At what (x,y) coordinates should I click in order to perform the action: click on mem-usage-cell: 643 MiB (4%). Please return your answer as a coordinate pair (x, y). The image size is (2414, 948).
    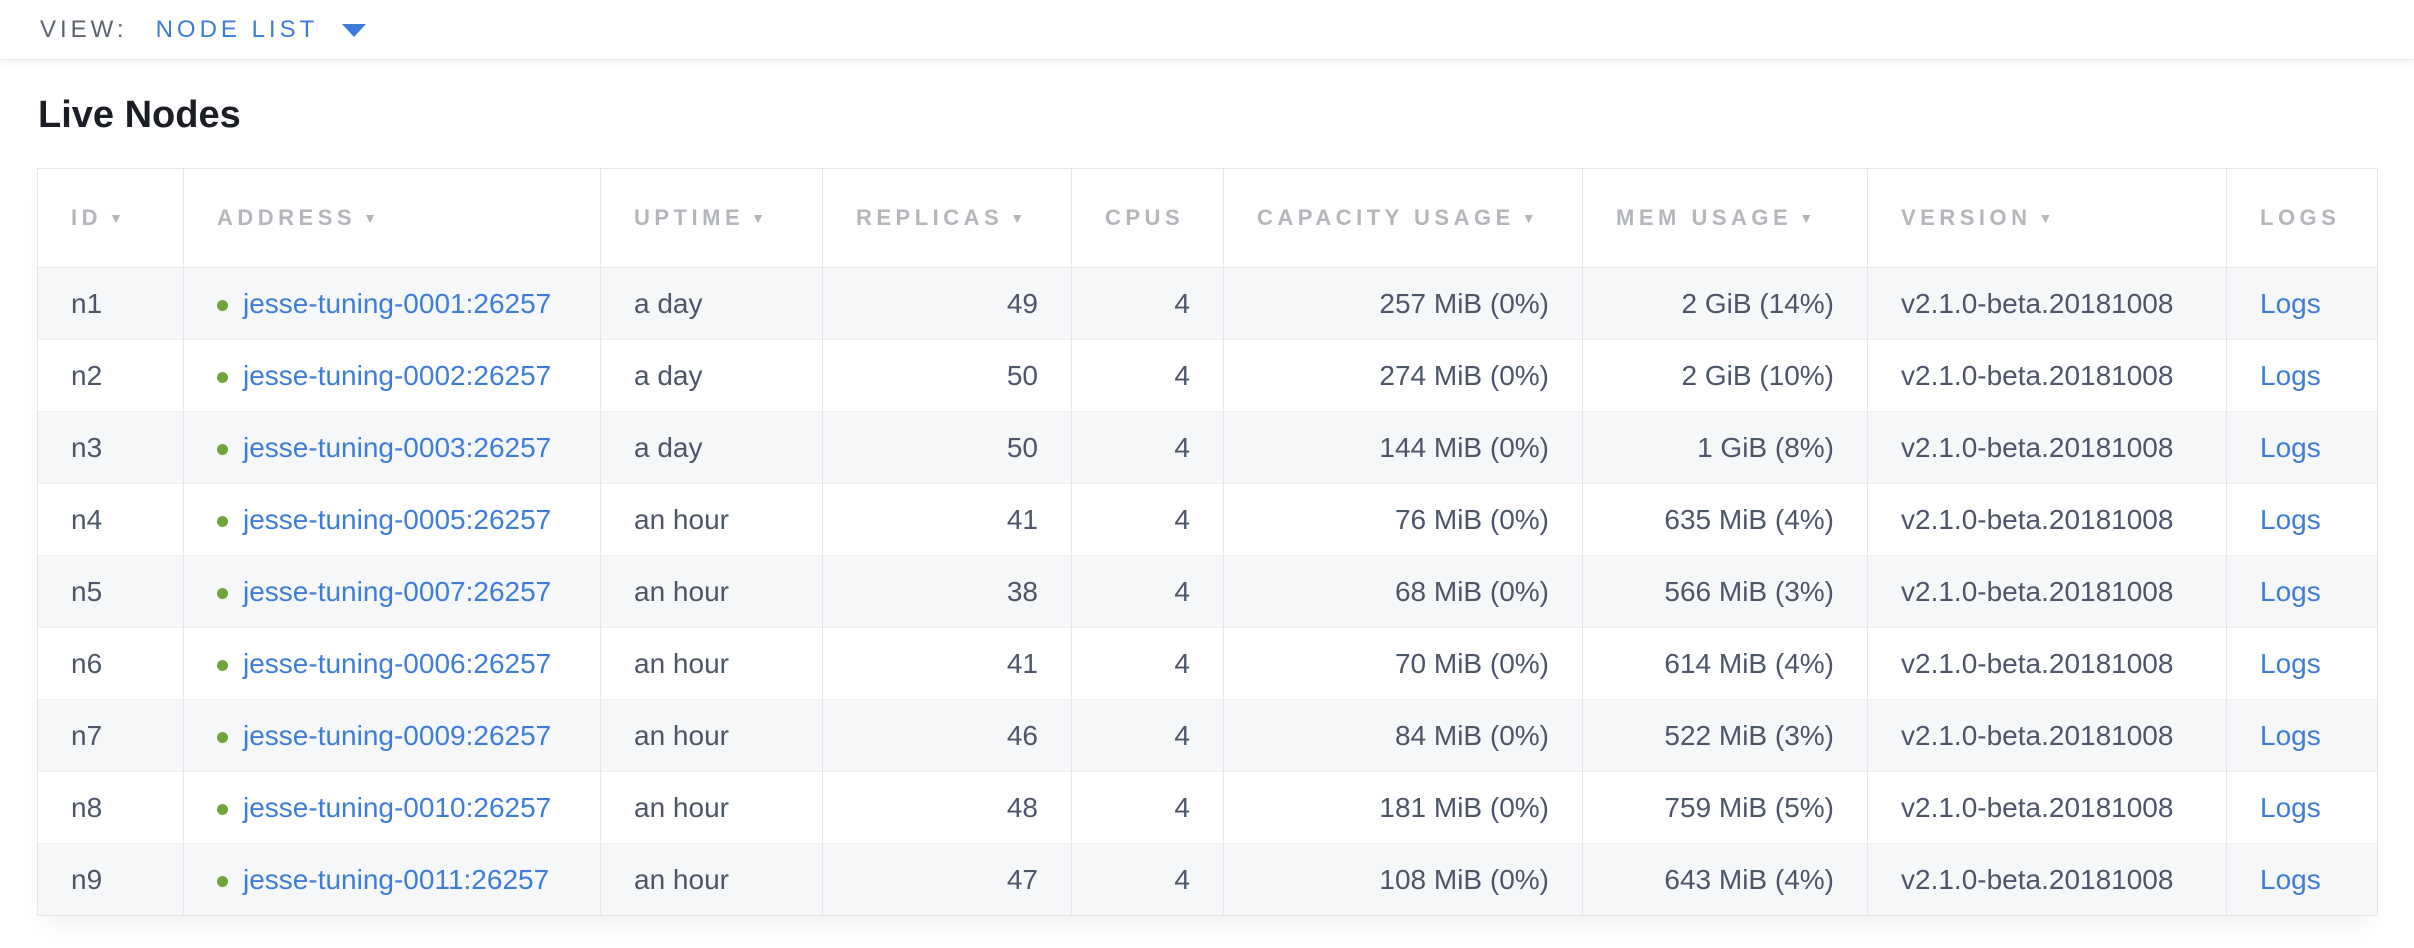
    Looking at the image, I should click on (1725, 879).